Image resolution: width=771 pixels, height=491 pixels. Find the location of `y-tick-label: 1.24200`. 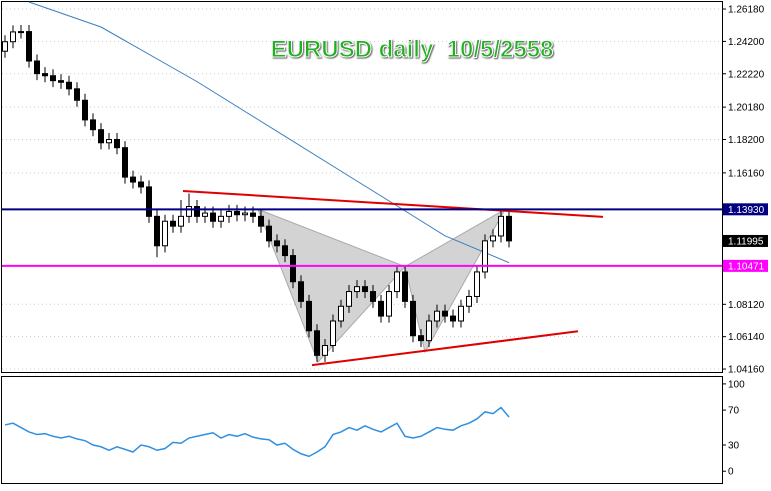

y-tick-label: 1.24200 is located at coordinates (746, 42).